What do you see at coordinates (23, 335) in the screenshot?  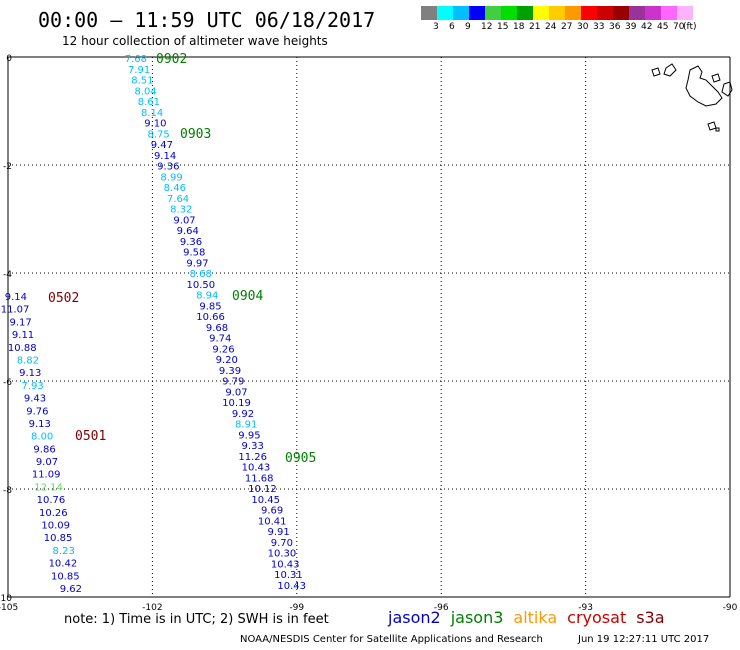 I see `wave-height-value: 9.11` at bounding box center [23, 335].